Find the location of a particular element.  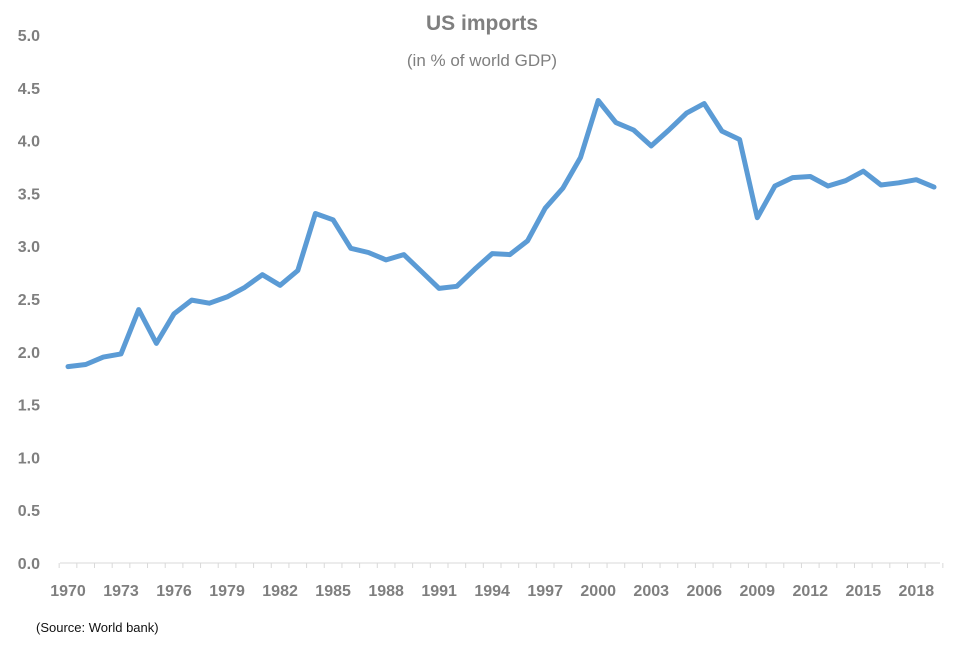

y-tick-label: 4.5 is located at coordinates (29, 89).